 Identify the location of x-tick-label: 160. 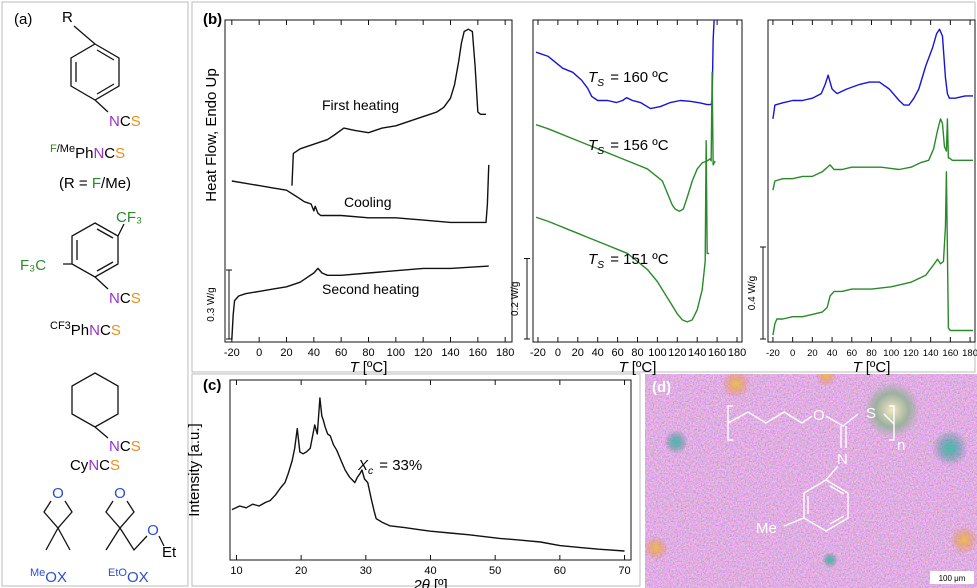
(950, 353).